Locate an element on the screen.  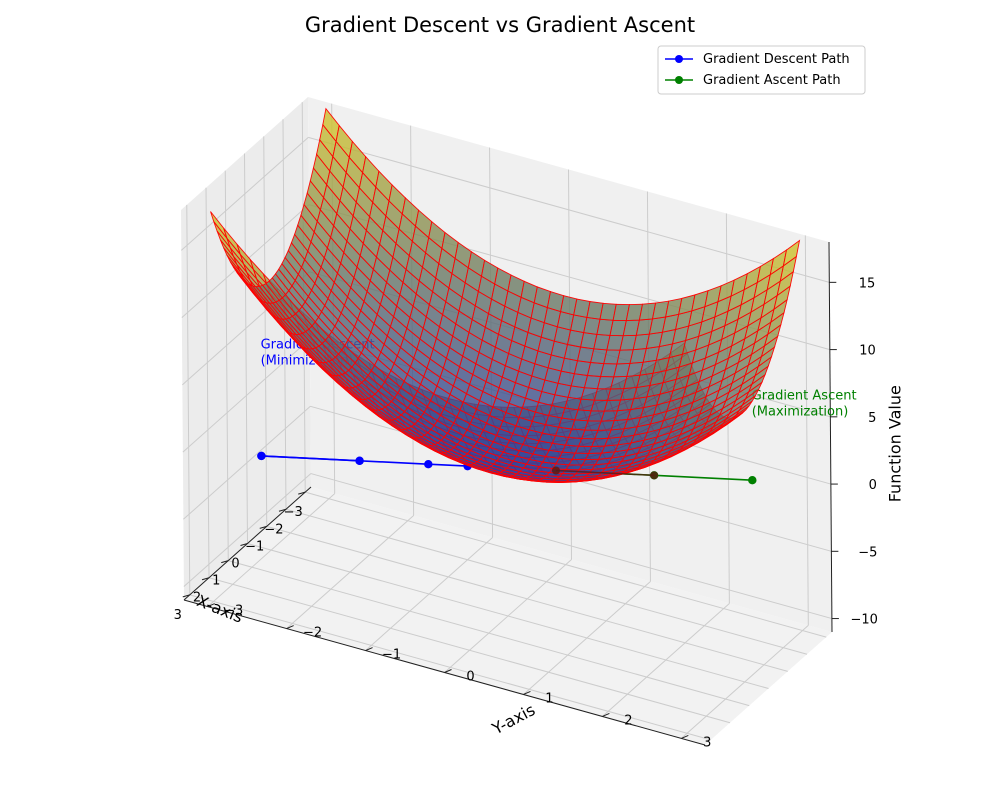
ascent-path-over is located at coordinates (605, 473).